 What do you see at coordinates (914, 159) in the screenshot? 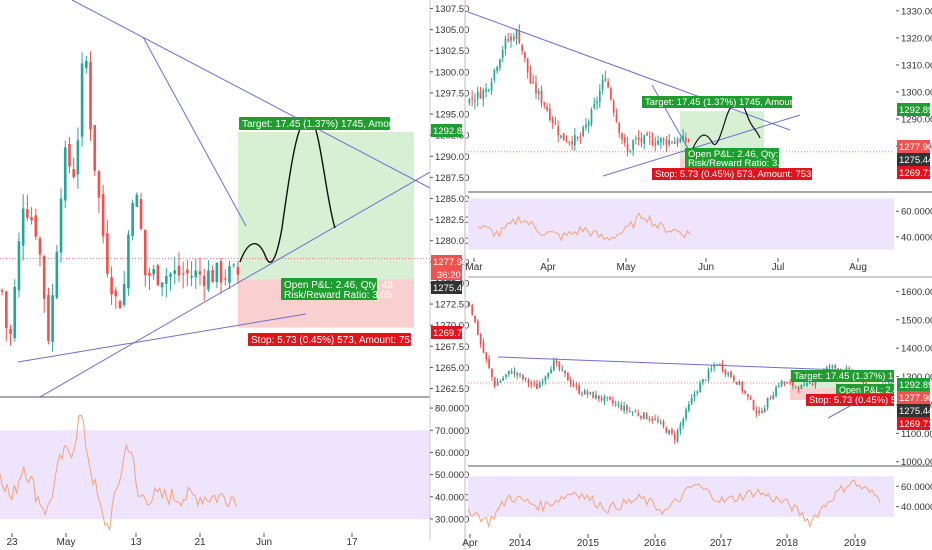
I see `badge-entry-top-right: 1275.44` at bounding box center [914, 159].